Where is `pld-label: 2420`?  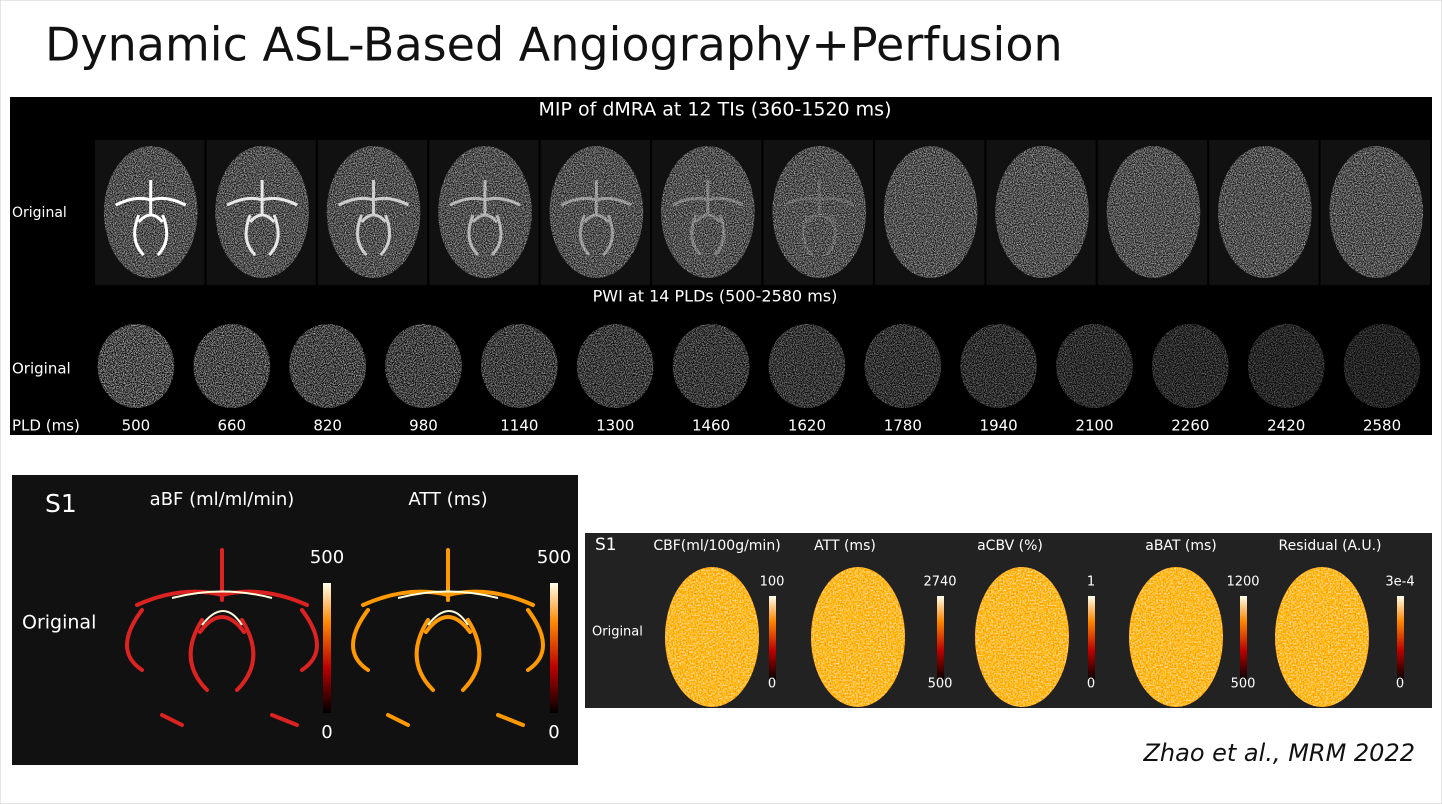 pld-label: 2420 is located at coordinates (1286, 426).